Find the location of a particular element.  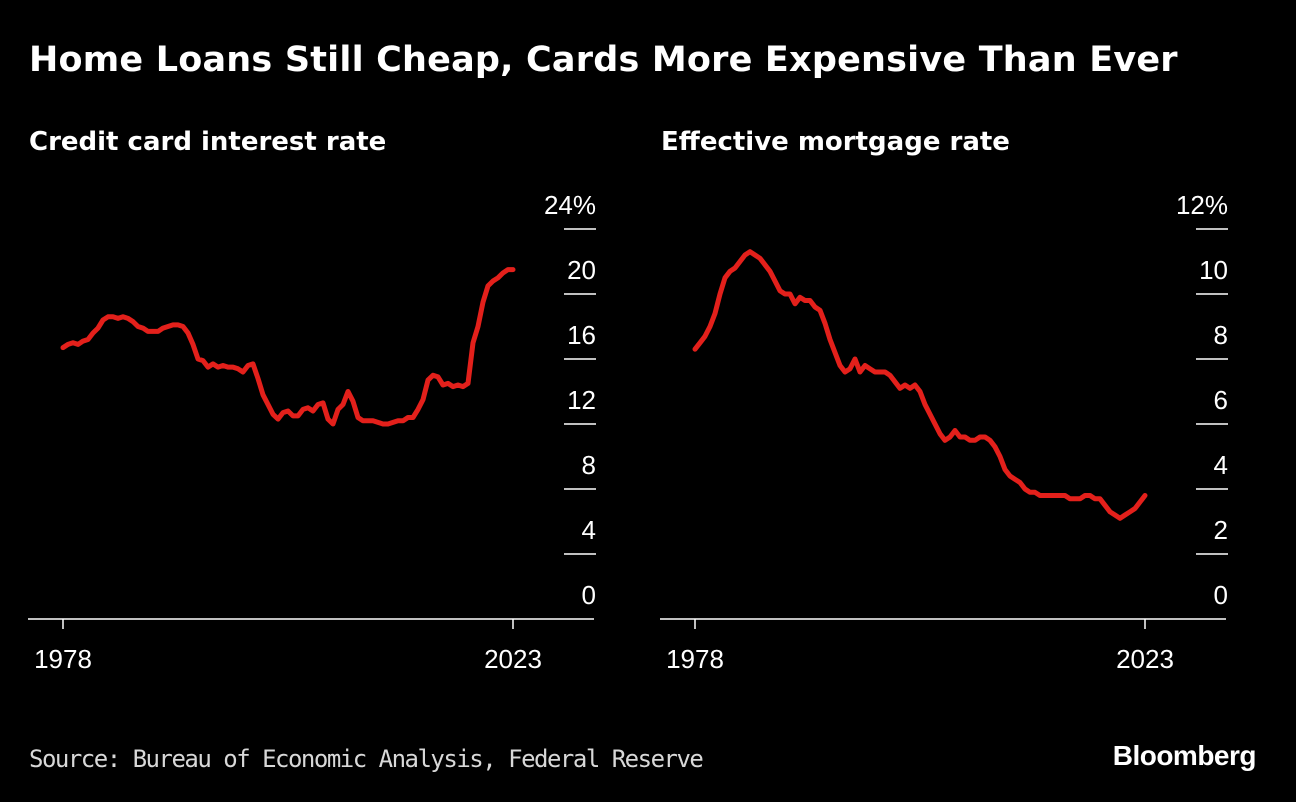

y-tick-label: 16 is located at coordinates (581, 335).